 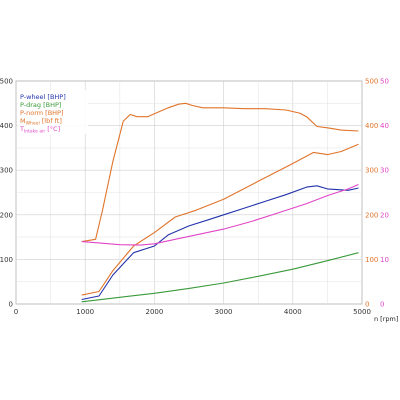 I want to click on x-axis-title: n [rpm], so click(x=386, y=319).